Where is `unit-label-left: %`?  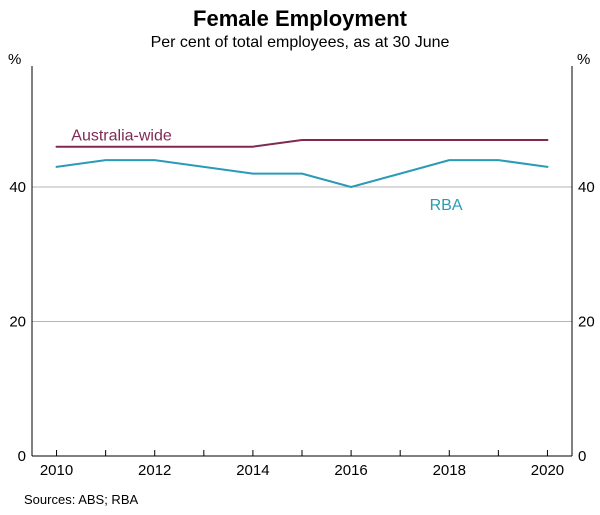
unit-label-left: % is located at coordinates (14, 61).